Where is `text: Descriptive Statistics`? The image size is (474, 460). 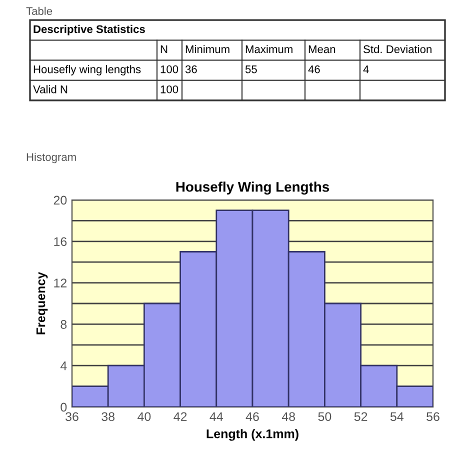 text: Descriptive Statistics is located at coordinates (89, 30).